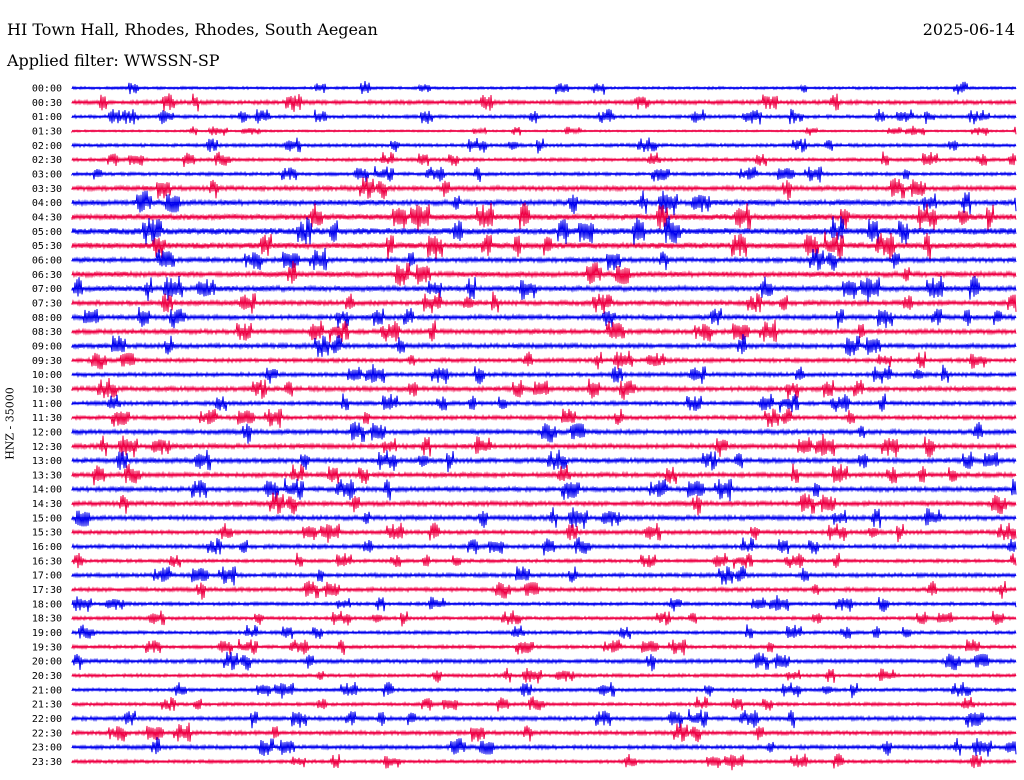 This screenshot has width=1024, height=780. What do you see at coordinates (47, 733) in the screenshot?
I see `row-time-label: 22:30` at bounding box center [47, 733].